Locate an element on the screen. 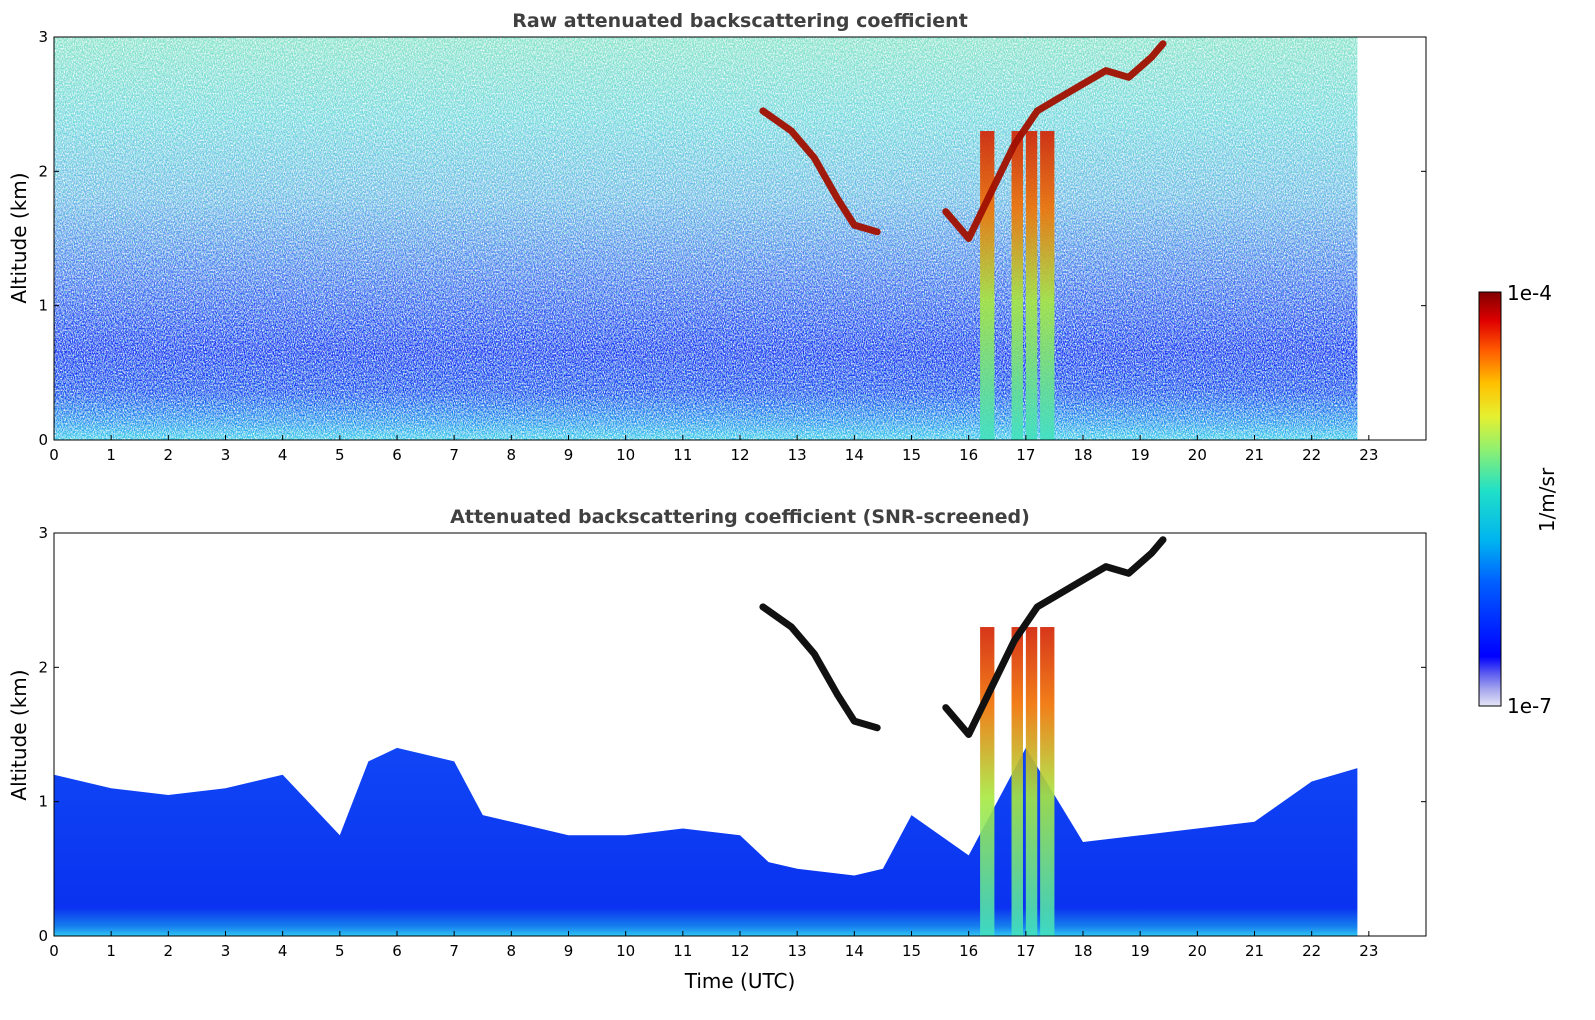  panel2-ylabel: Altitude (km) is located at coordinates (19, 734).